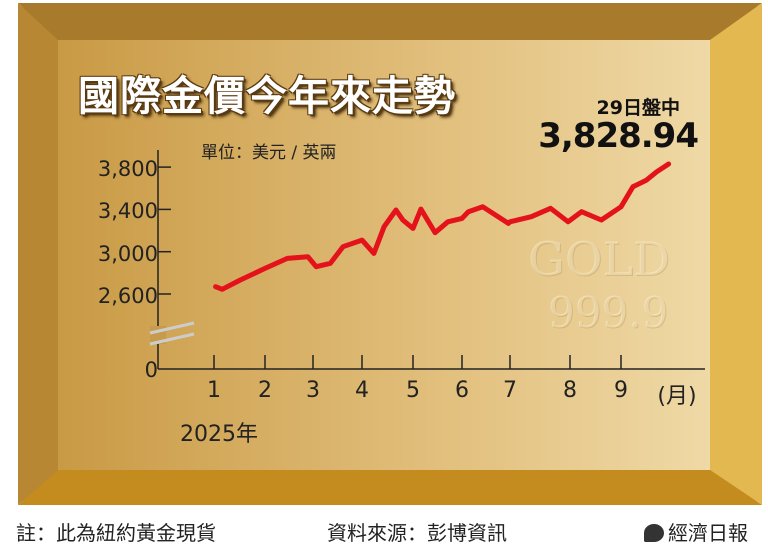 The height and width of the screenshot is (546, 768). Describe the element at coordinates (362, 390) in the screenshot. I see `x-tick-4: 4` at that location.